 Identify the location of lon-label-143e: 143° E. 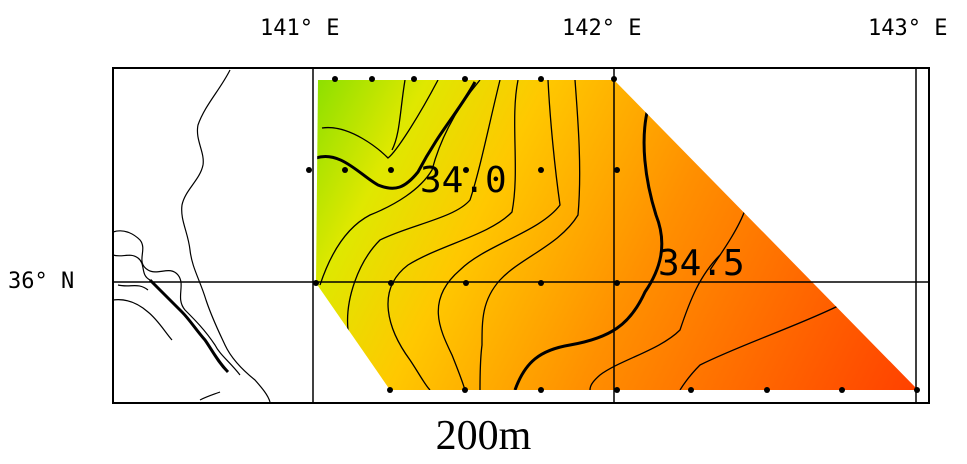
(908, 28).